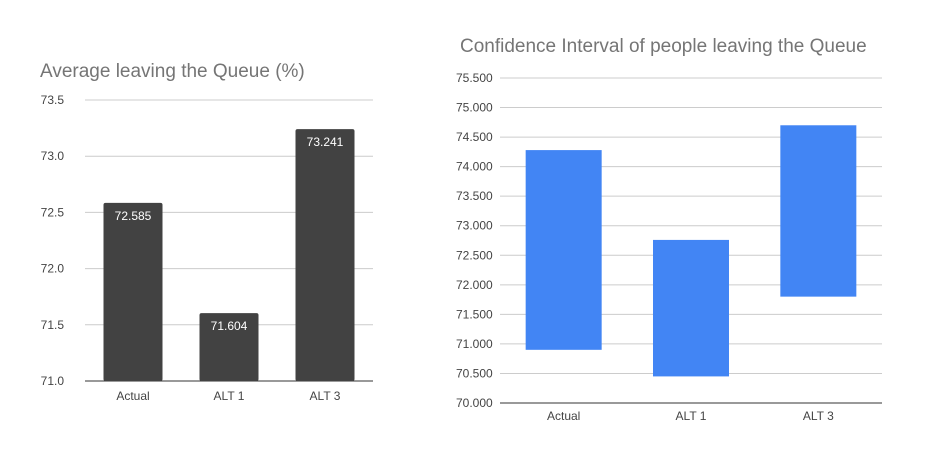 This screenshot has width=928, height=459. What do you see at coordinates (474, 314) in the screenshot?
I see `y-tick-label: 71.500` at bounding box center [474, 314].